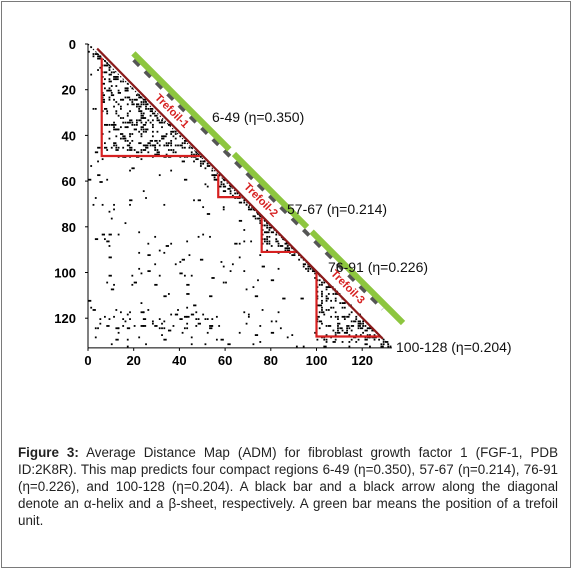 The width and height of the screenshot is (574, 571). I want to click on region-label: 100-128 (η=0.204), so click(454, 347).